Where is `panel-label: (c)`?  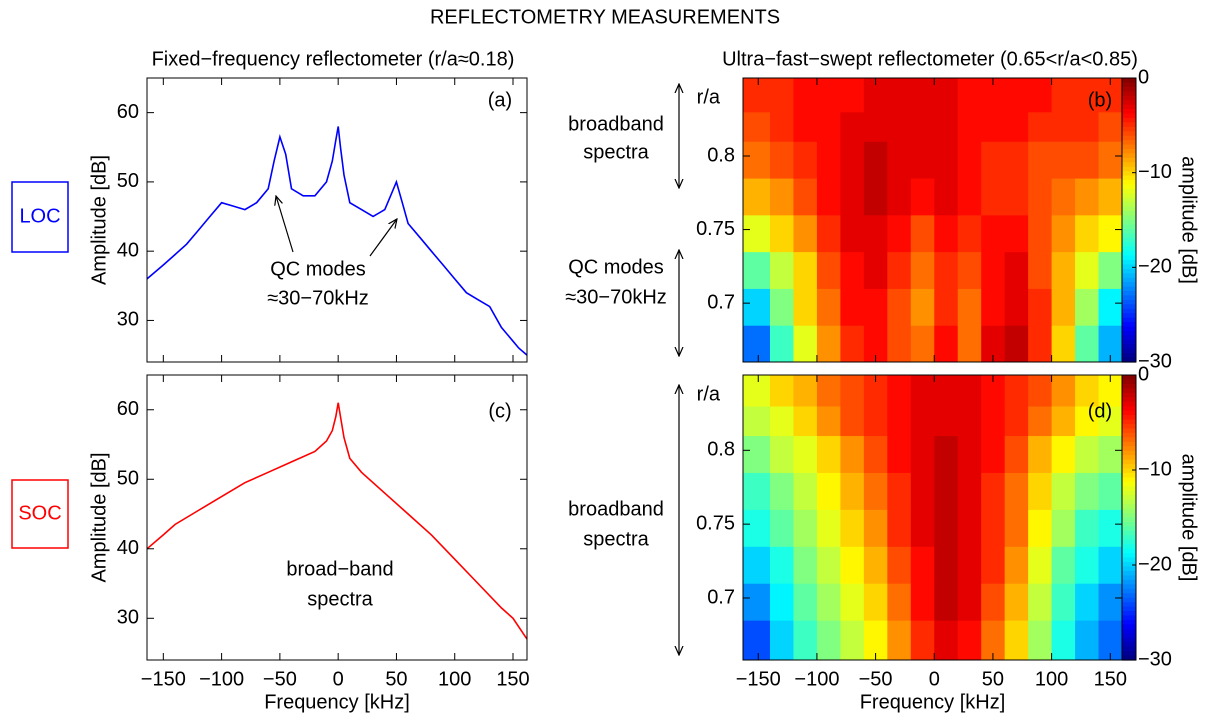 panel-label: (c) is located at coordinates (499, 411).